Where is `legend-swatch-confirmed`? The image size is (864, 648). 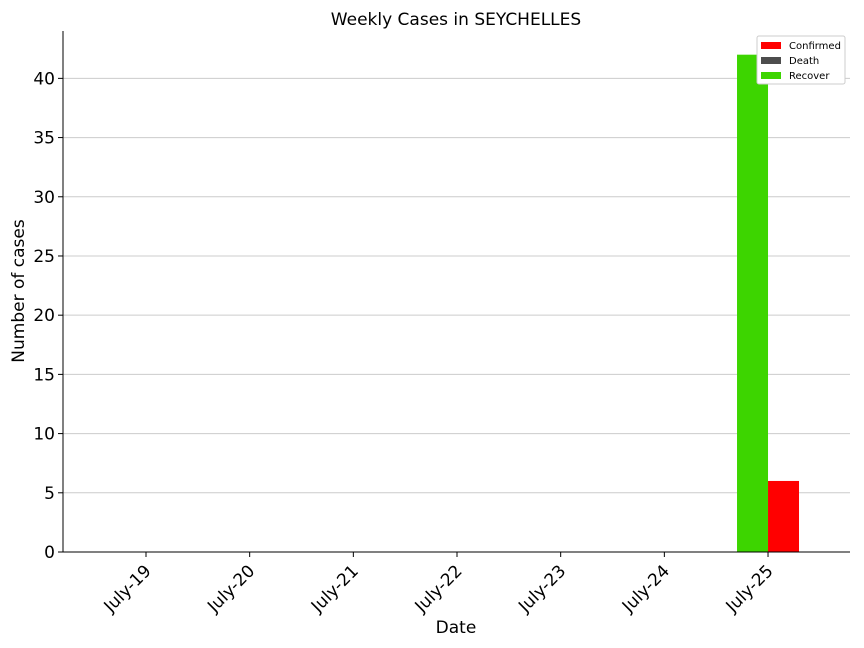
legend-swatch-confirmed is located at coordinates (771, 45).